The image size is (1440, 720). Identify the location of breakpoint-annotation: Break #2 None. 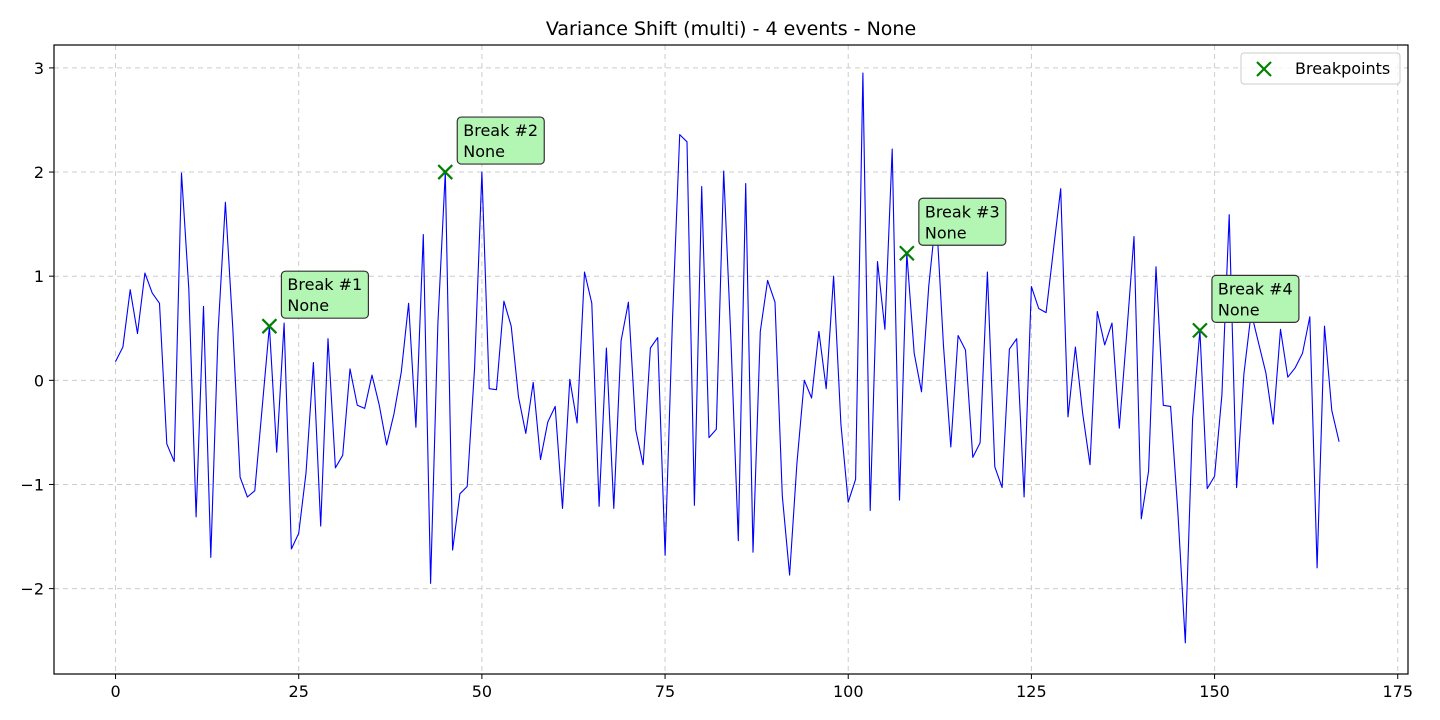
(500, 140).